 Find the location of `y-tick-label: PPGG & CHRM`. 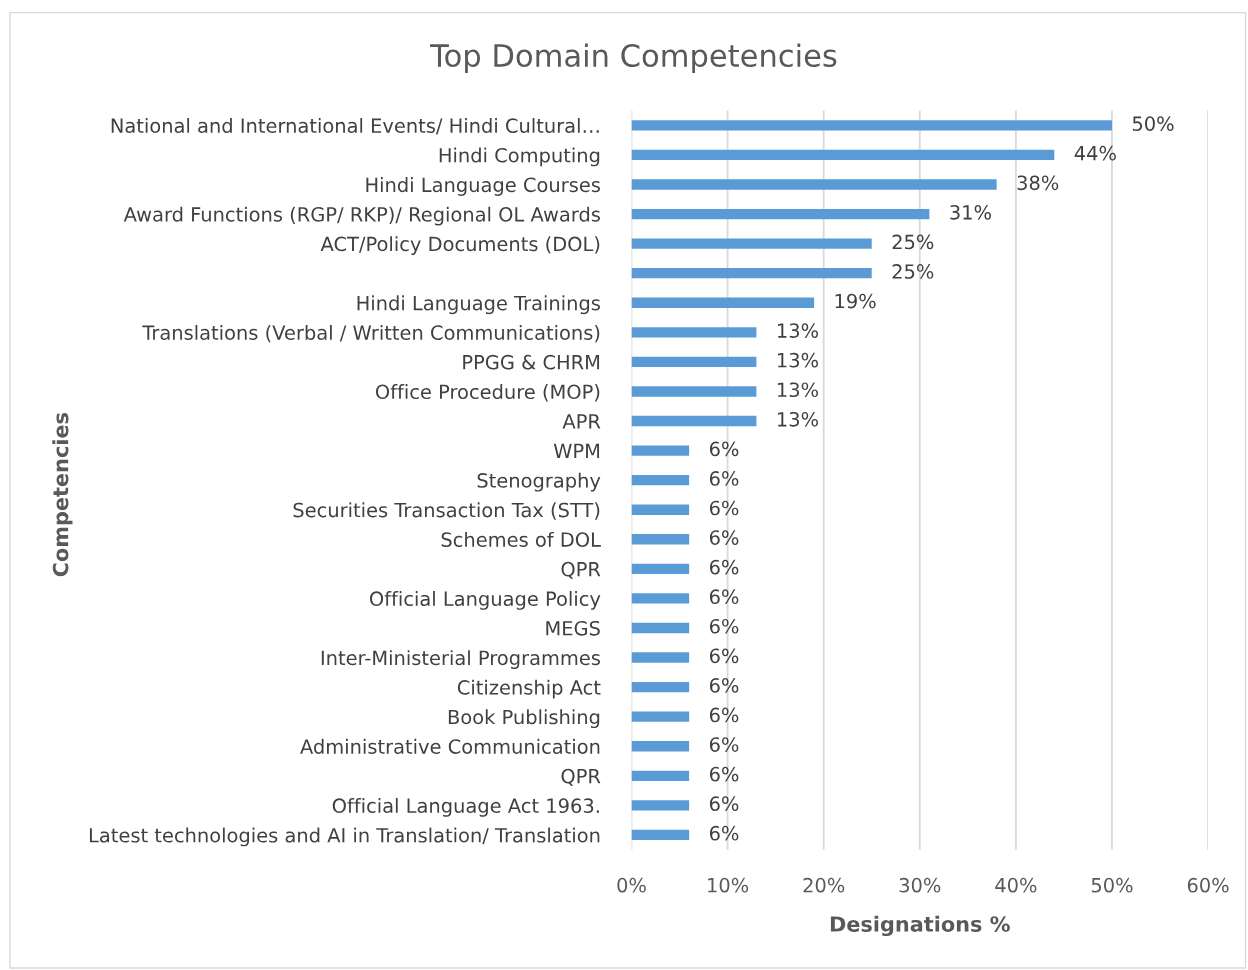

y-tick-label: PPGG & CHRM is located at coordinates (531, 362).